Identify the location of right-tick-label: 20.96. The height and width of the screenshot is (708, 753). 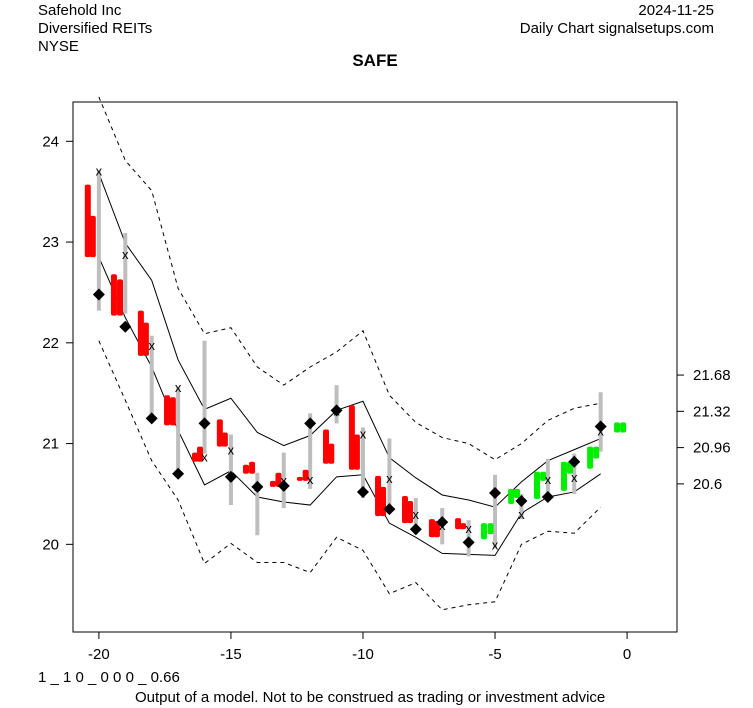
(712, 448).